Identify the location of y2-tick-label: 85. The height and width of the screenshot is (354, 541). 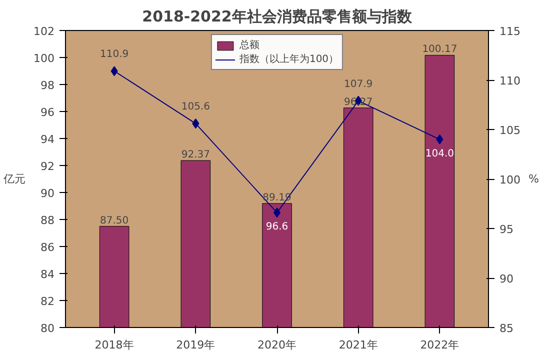
(507, 328).